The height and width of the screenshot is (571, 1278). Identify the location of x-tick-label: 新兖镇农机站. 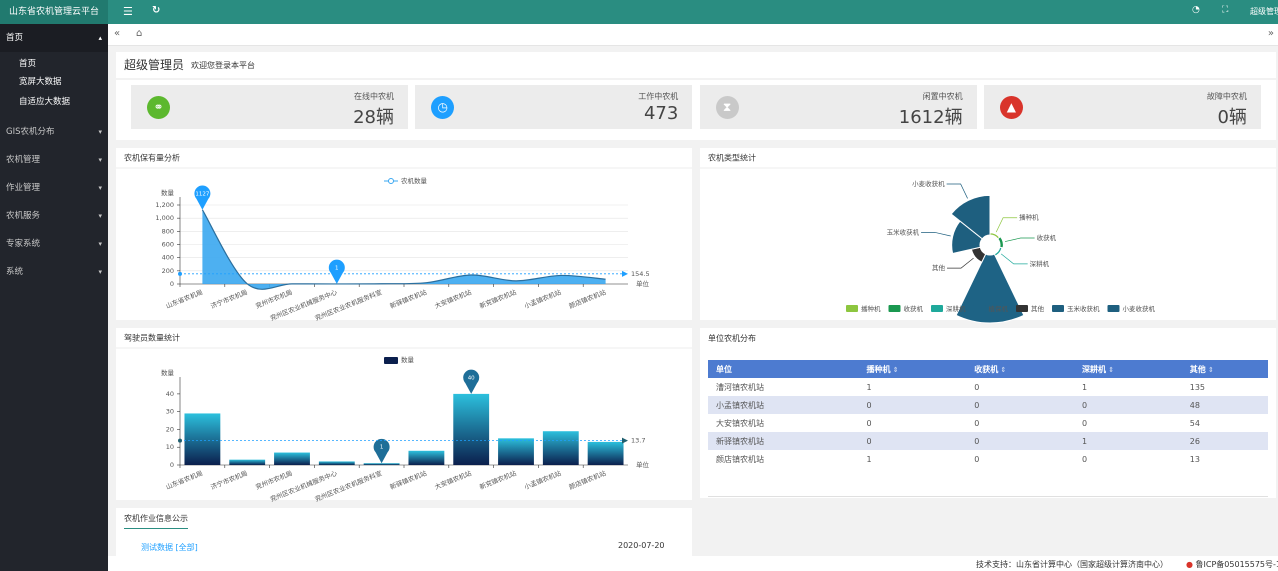
(498, 298).